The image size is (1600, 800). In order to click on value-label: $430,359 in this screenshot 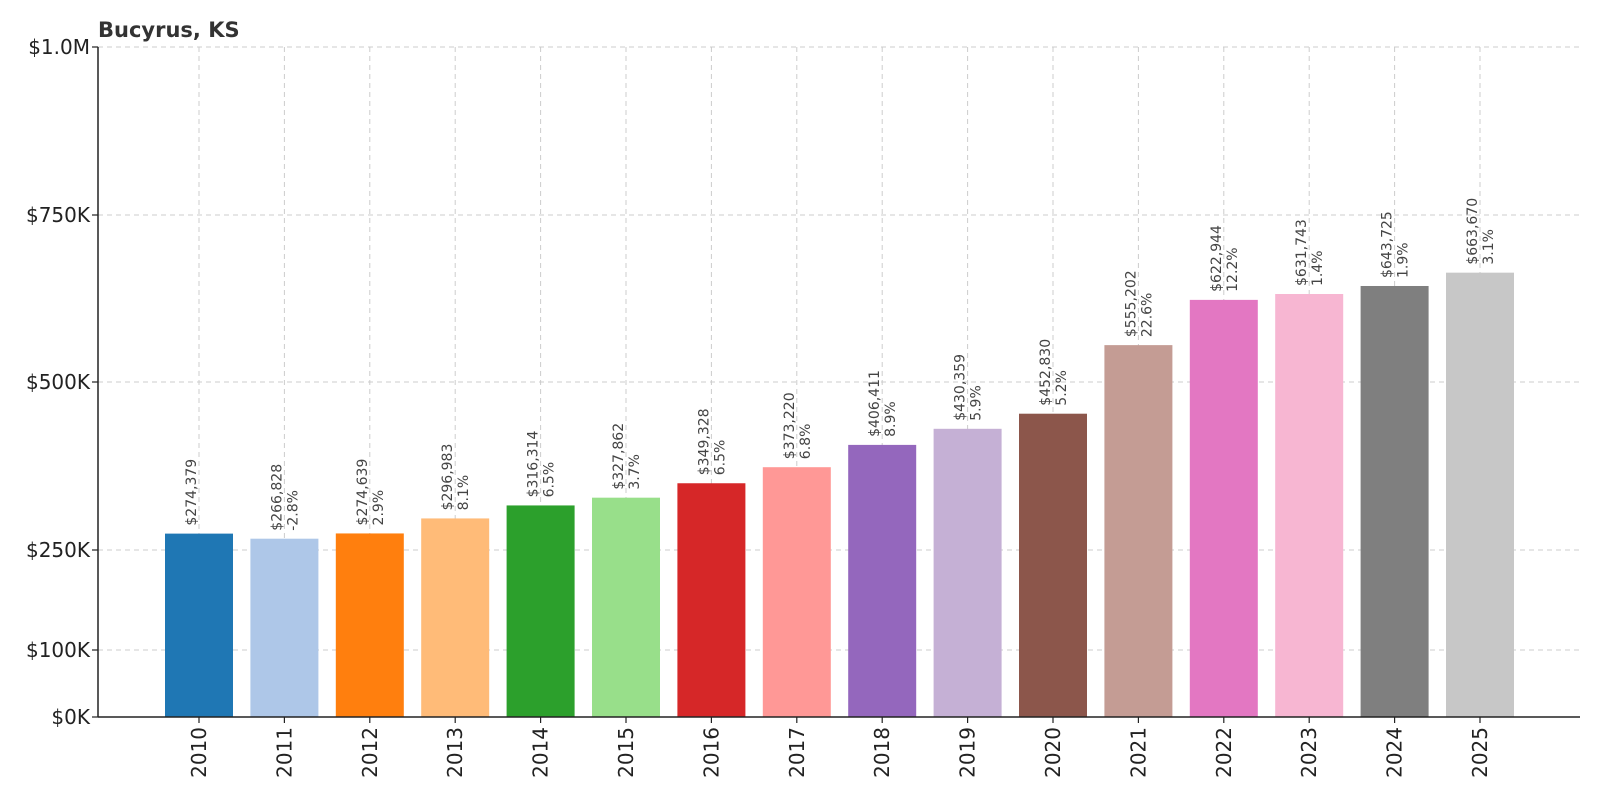, I will do `click(961, 387)`.